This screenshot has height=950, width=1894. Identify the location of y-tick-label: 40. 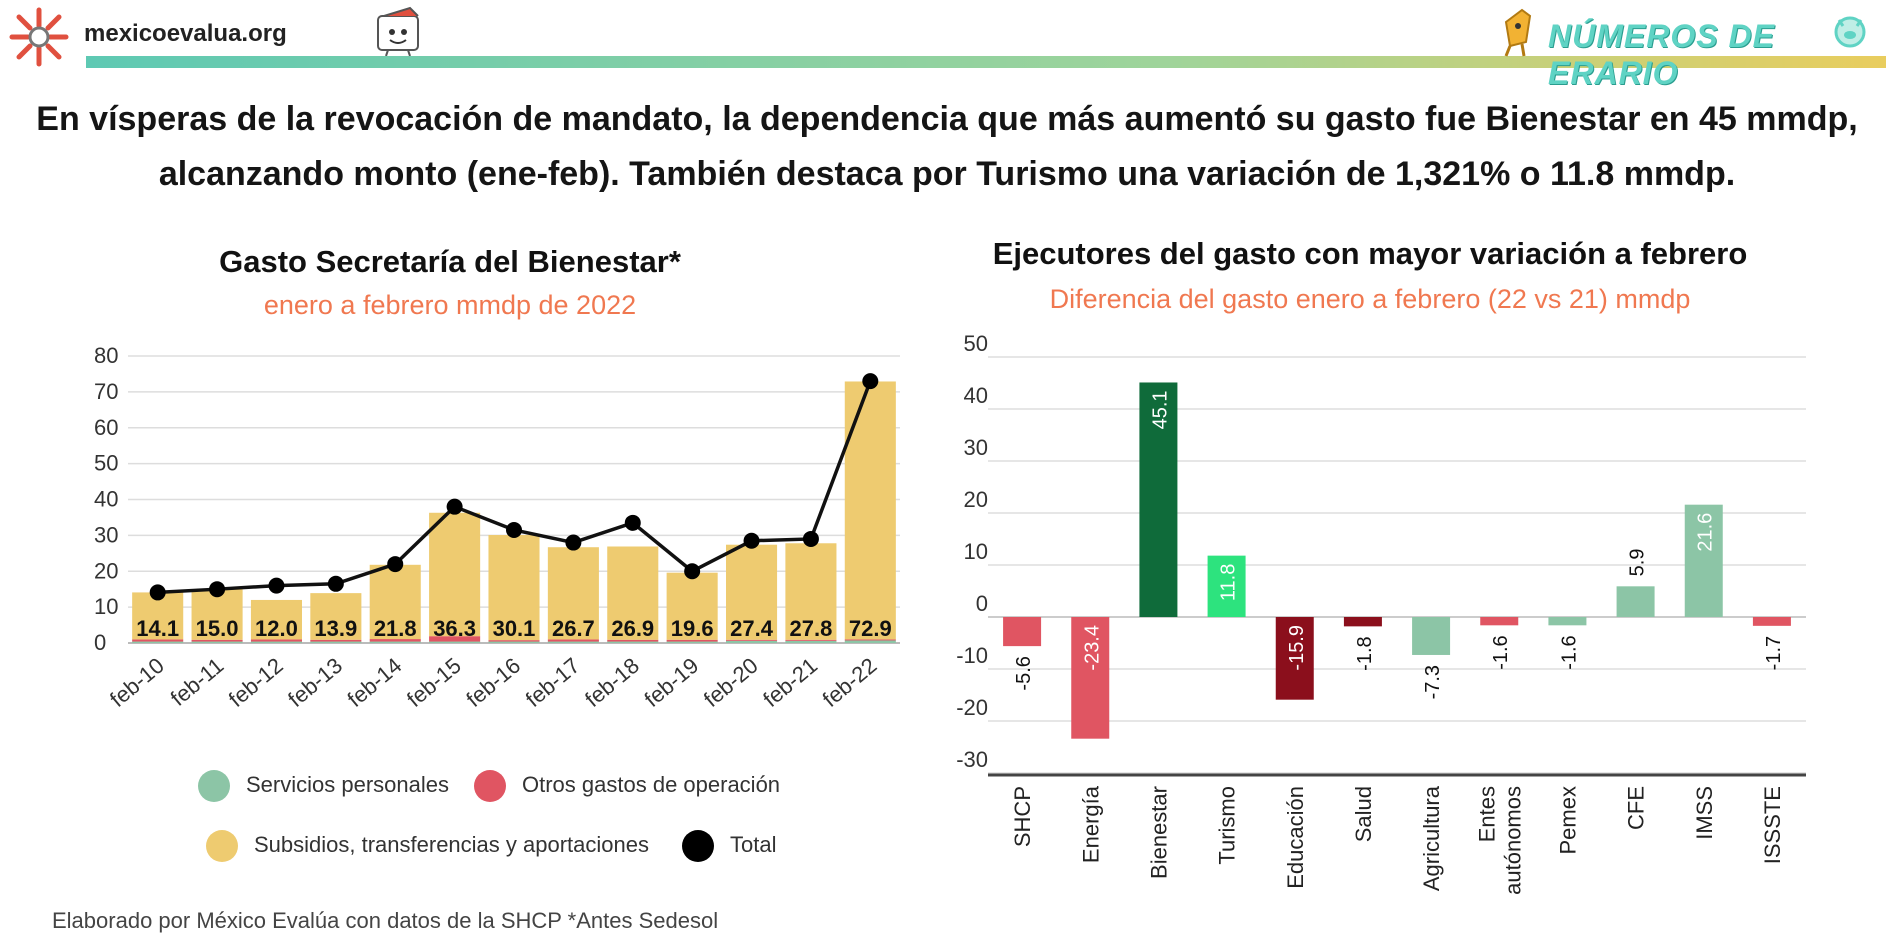
(976, 395).